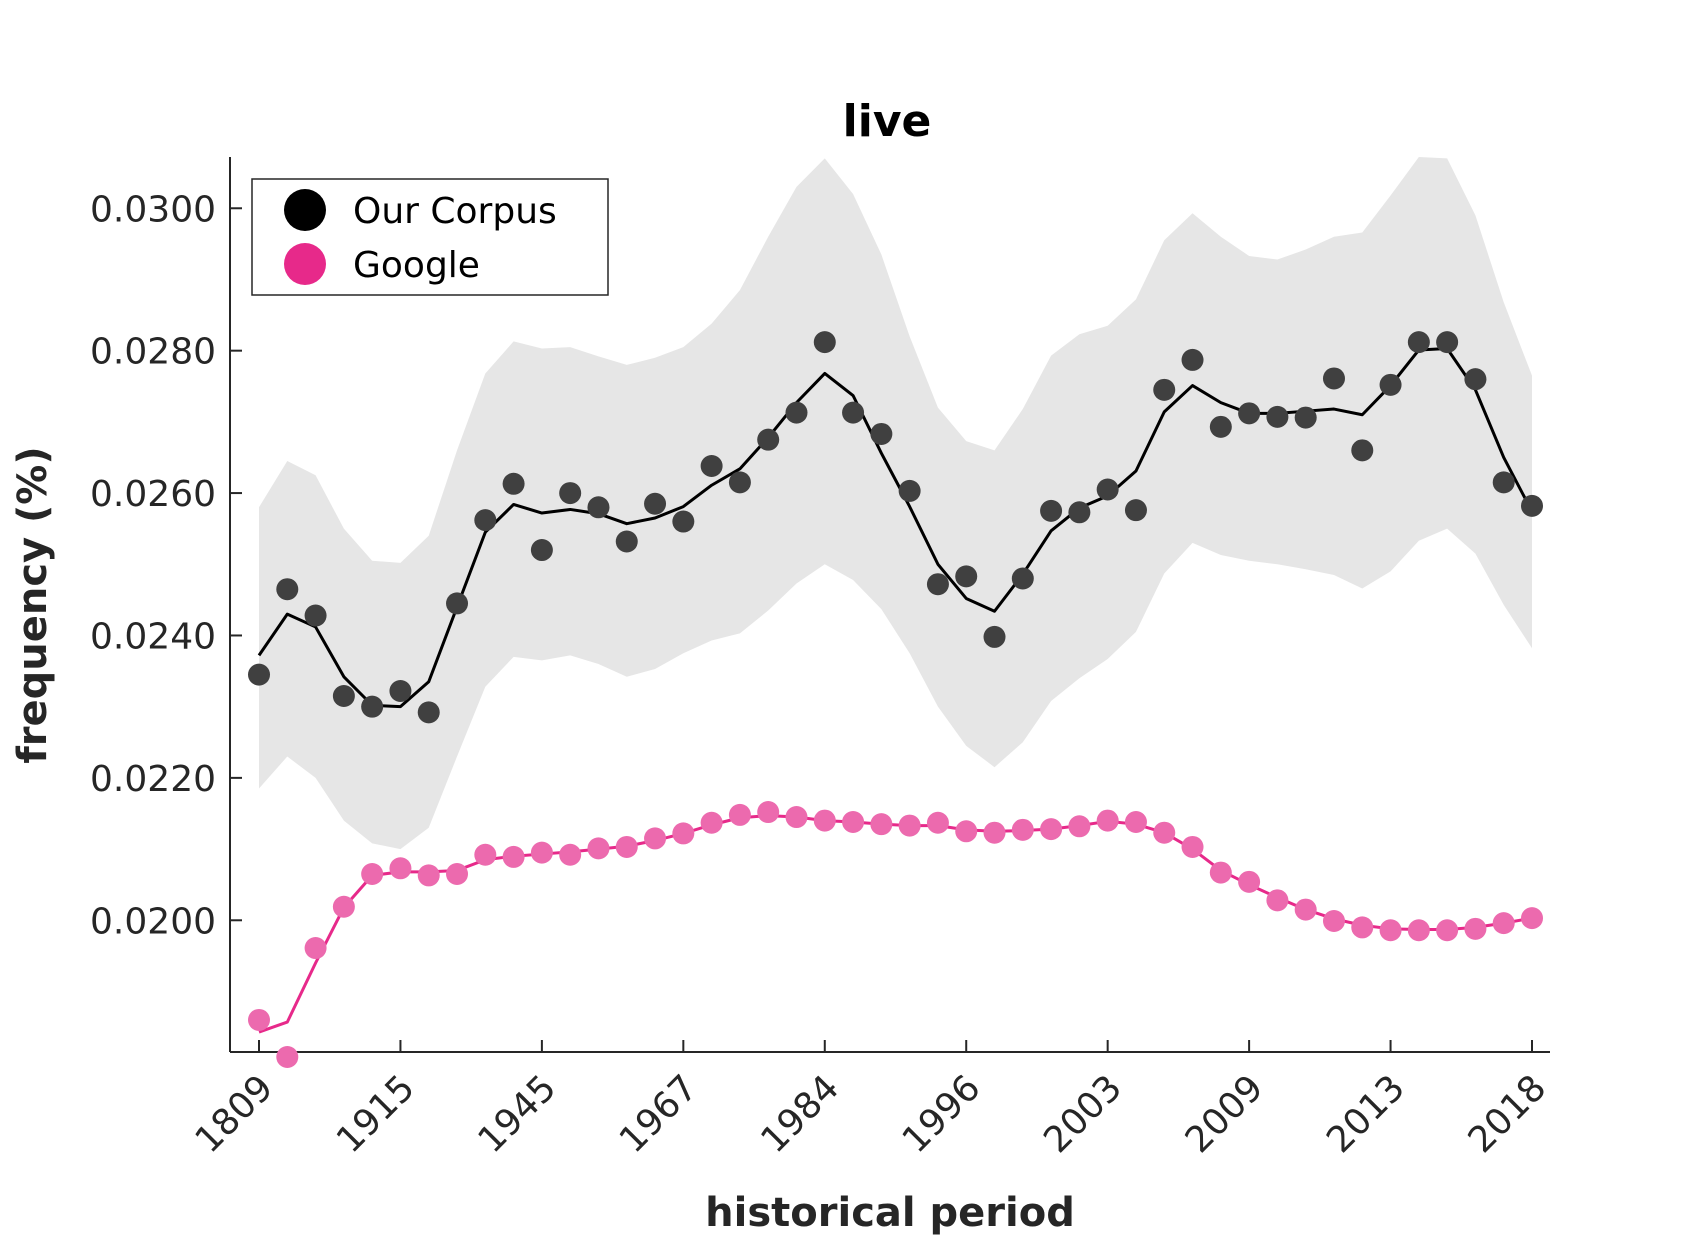 The width and height of the screenshot is (1700, 1246). What do you see at coordinates (455, 211) in the screenshot?
I see `legend-label-our-corpus: Our Corpus` at bounding box center [455, 211].